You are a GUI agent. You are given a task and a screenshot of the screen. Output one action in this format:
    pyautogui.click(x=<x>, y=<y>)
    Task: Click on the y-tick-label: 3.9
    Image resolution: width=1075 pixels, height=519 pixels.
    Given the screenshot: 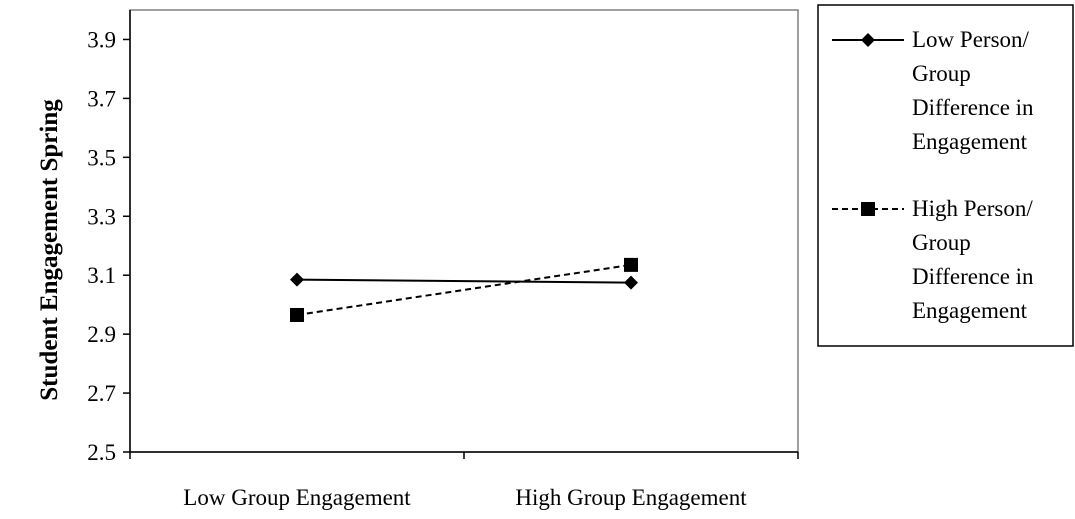 What is the action you would take?
    pyautogui.click(x=101, y=39)
    